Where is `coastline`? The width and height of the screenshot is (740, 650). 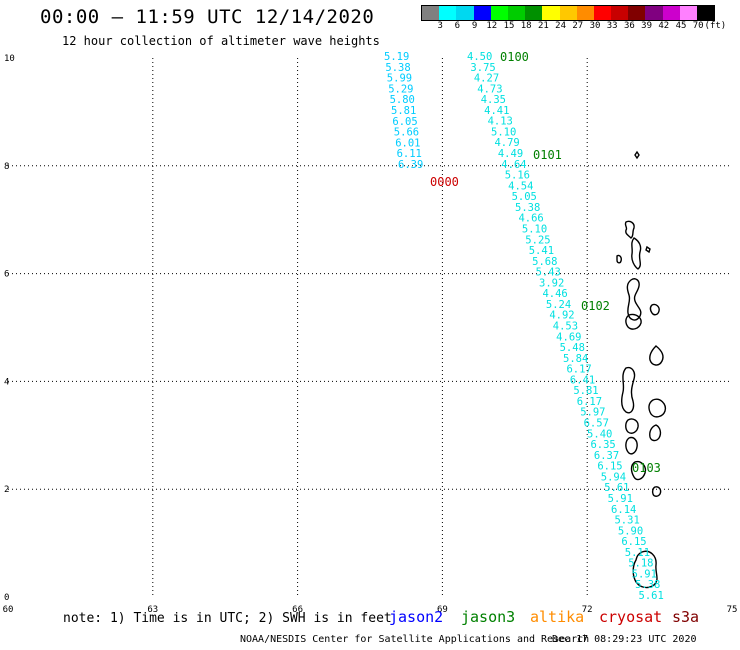 coastline is located at coordinates (641, 369).